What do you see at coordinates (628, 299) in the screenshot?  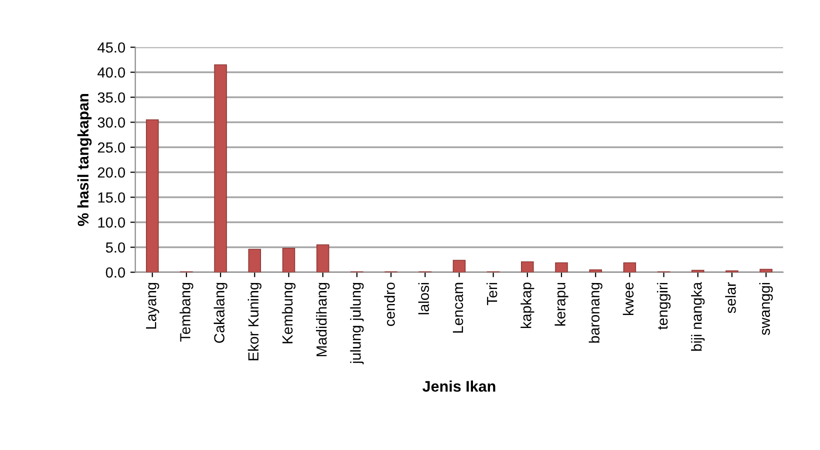 I see `x-tick-label: kwee` at bounding box center [628, 299].